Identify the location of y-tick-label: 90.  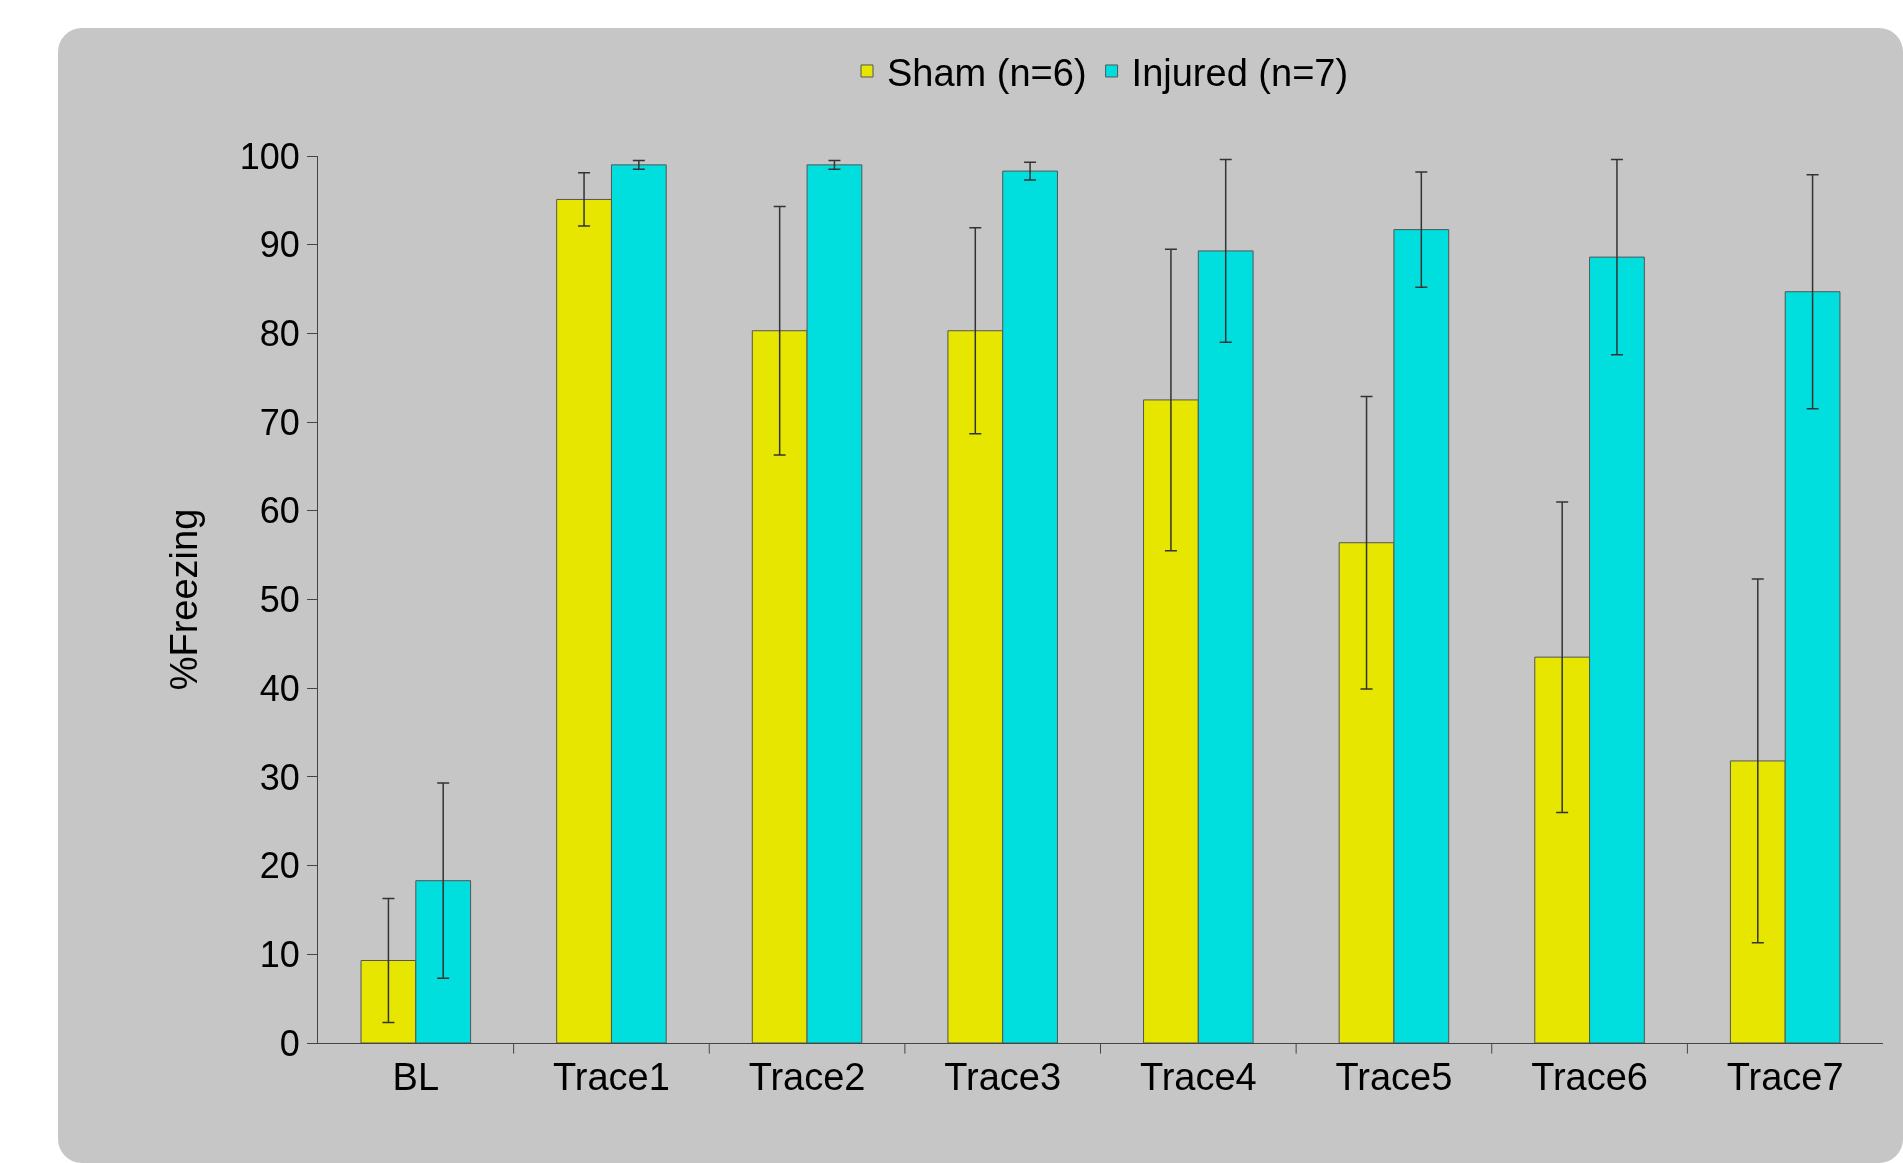
(279, 245).